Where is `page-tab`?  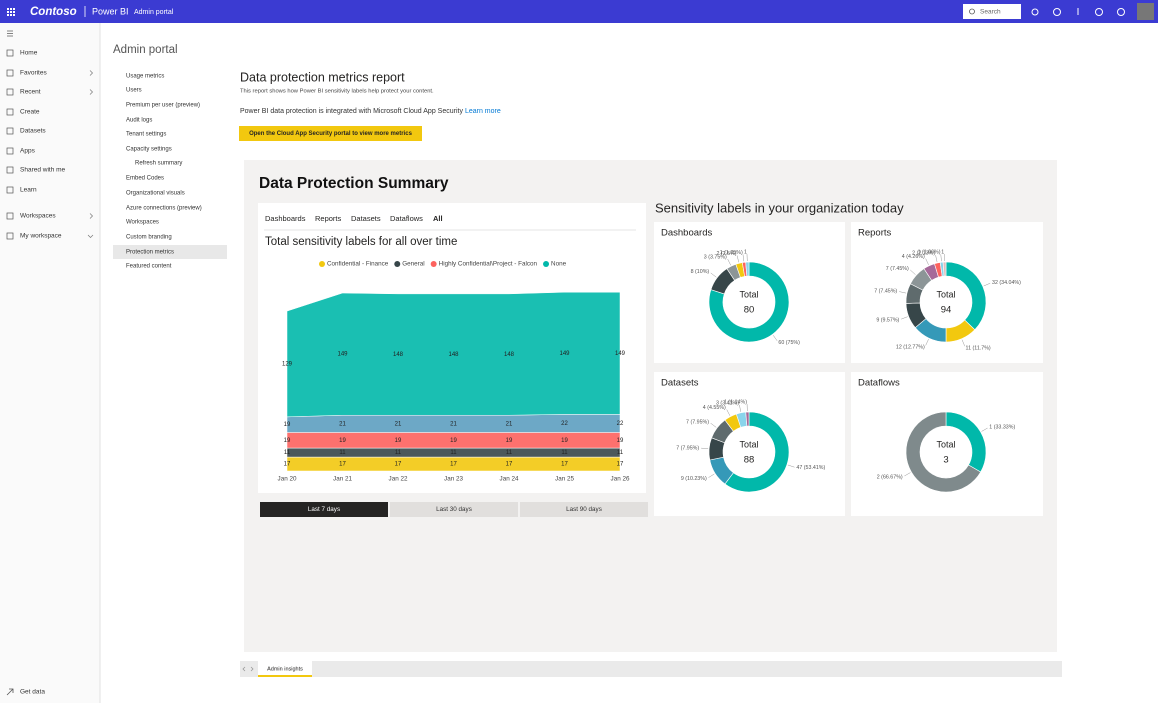
page-tab is located at coordinates (285, 669).